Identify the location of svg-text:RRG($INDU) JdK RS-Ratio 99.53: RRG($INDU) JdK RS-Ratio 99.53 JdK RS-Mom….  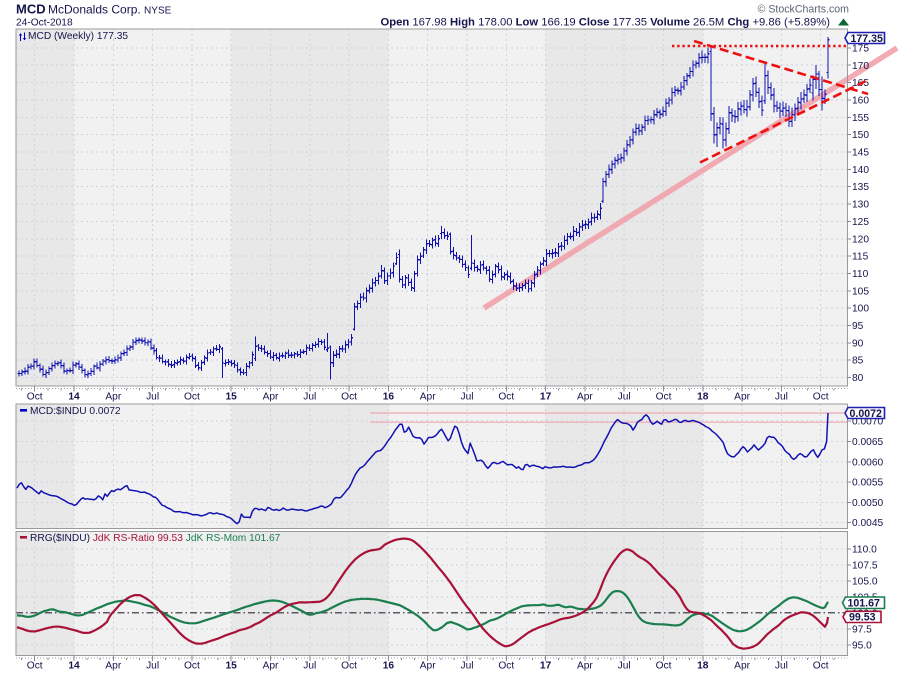
(155, 538).